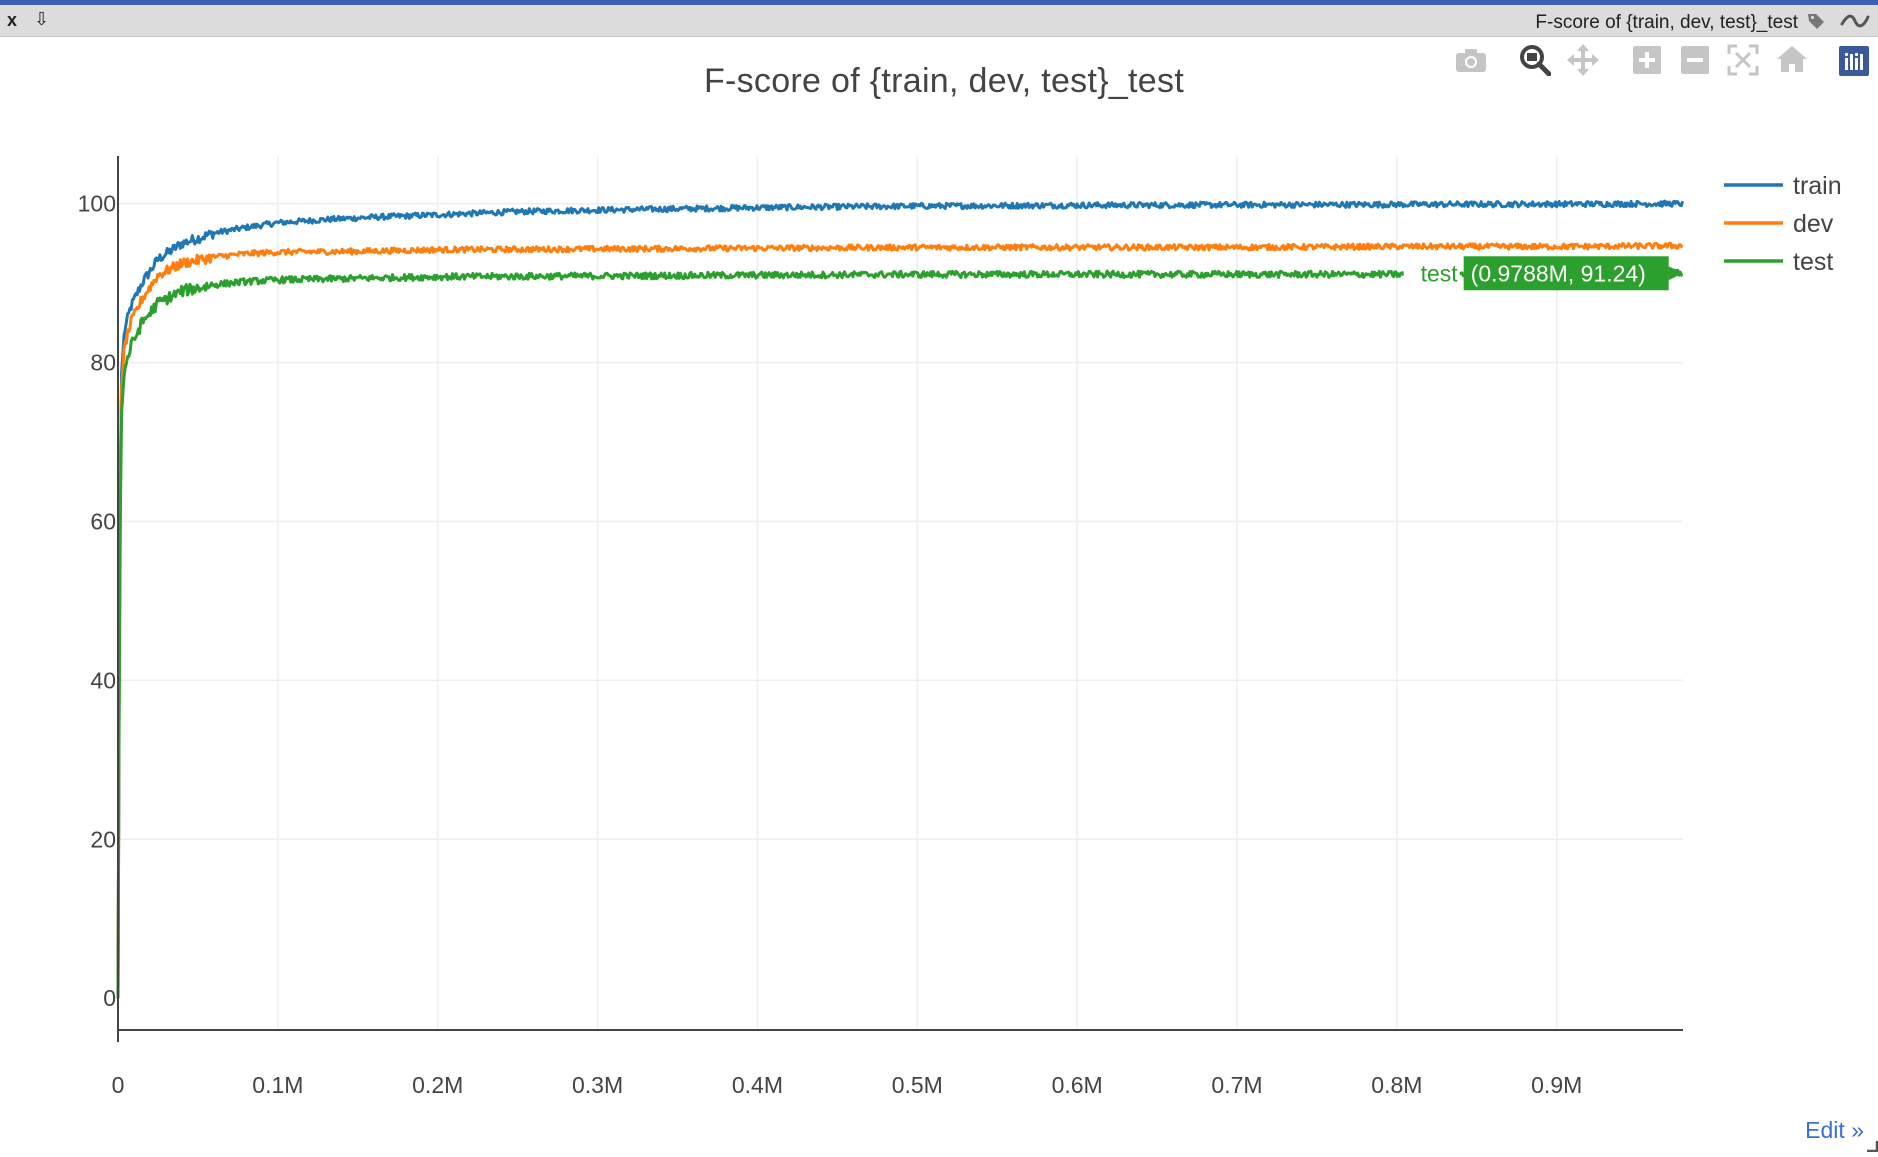 This screenshot has height=1157, width=1878. I want to click on smoothing-icon, so click(1855, 23).